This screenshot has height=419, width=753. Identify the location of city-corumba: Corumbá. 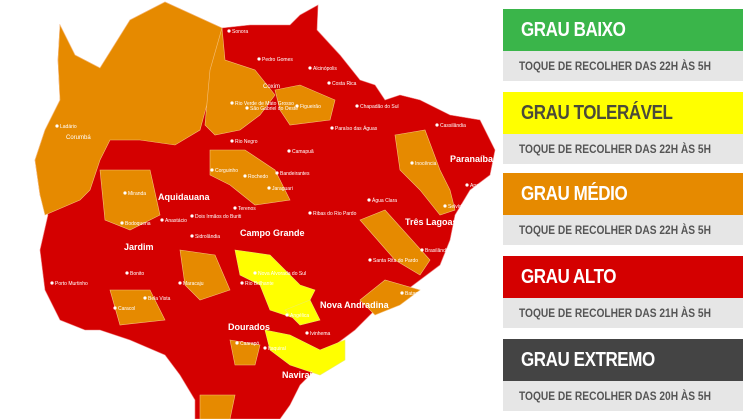
(78, 138).